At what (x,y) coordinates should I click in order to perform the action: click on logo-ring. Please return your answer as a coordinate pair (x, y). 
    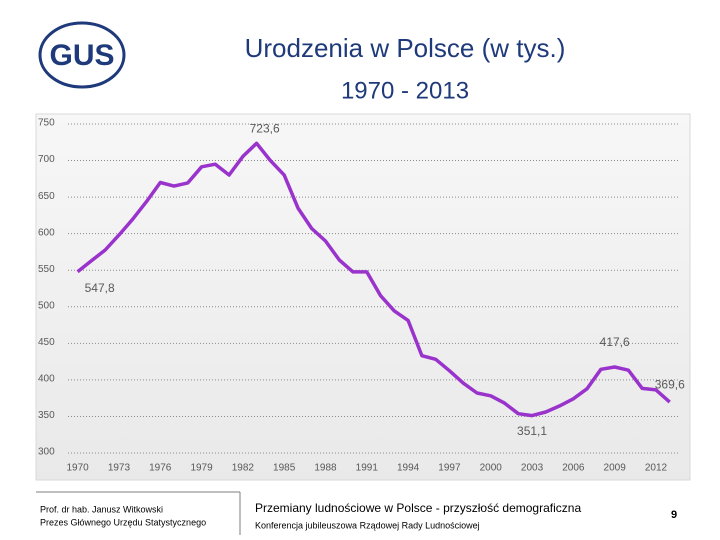
    Looking at the image, I should click on (82, 55).